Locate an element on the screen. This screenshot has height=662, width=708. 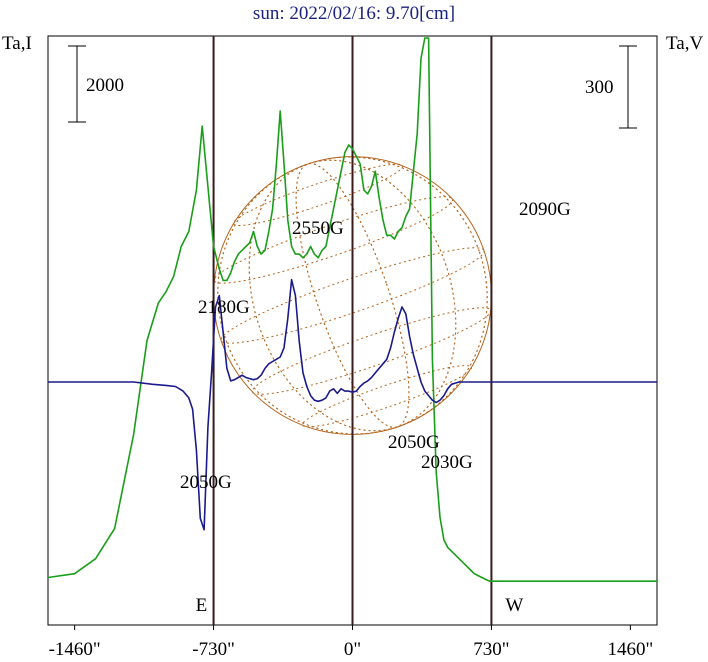
scale-bars is located at coordinates (352, 87).